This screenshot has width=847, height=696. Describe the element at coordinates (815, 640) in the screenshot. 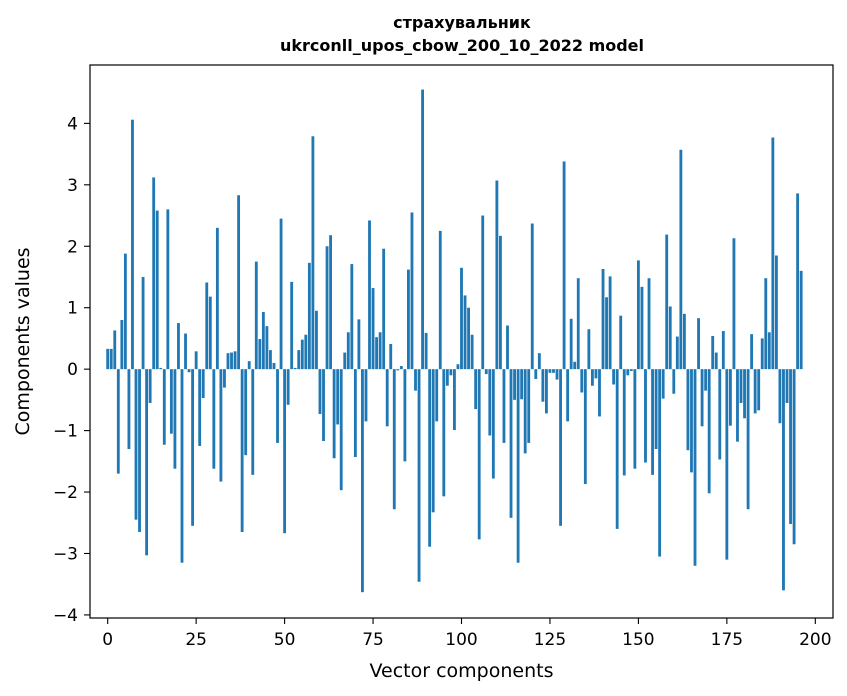

I see `x-tick-label-200: 200` at that location.